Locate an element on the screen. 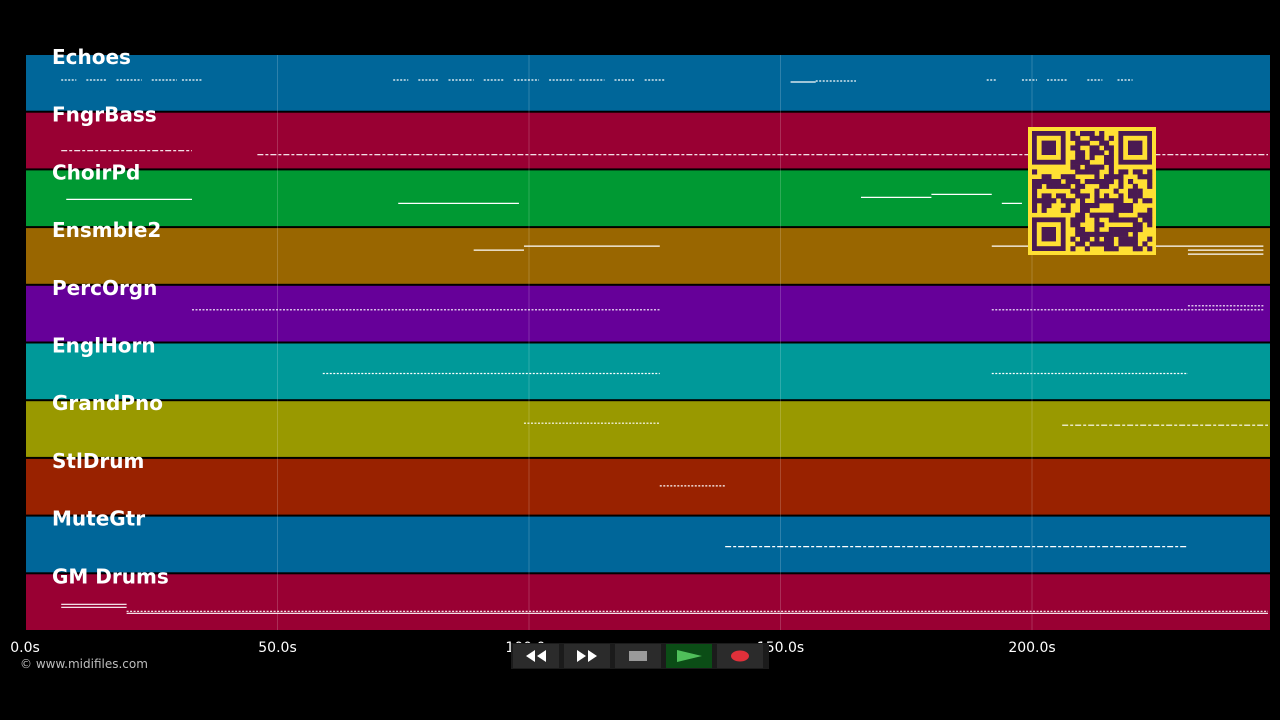 Image resolution: width=1280 pixels, height=720 pixels. time-tick-label: 0.0s is located at coordinates (25, 648).